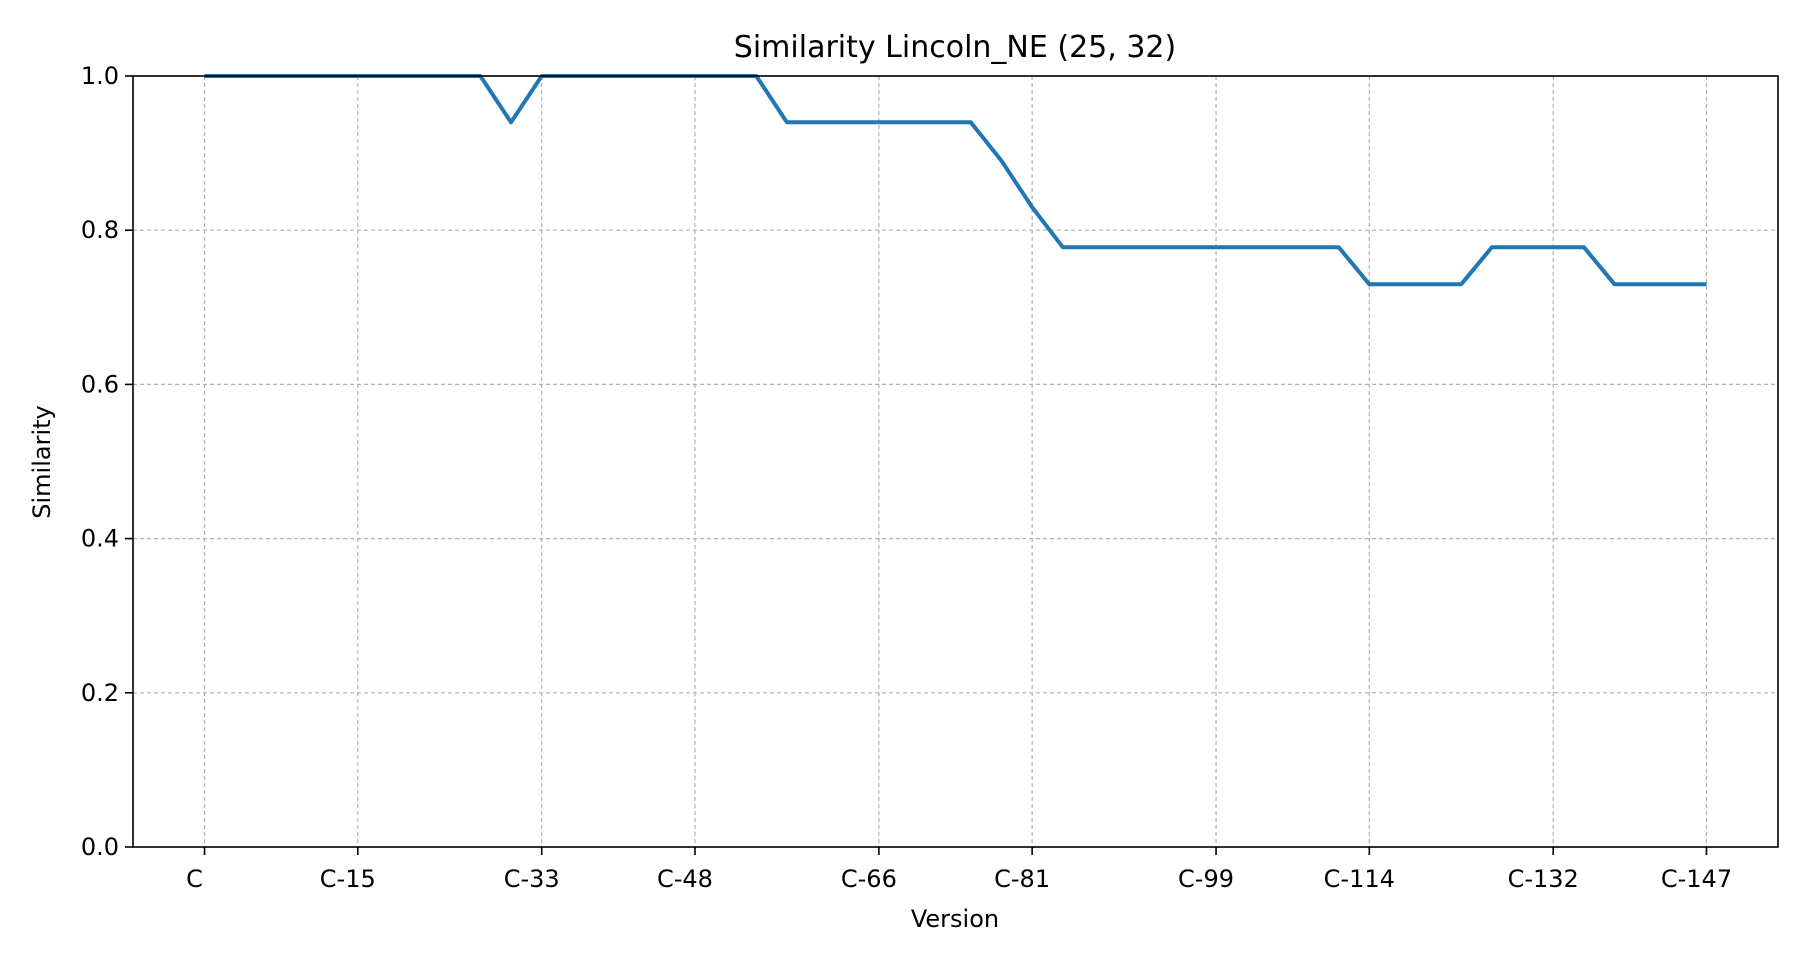 Image resolution: width=1800 pixels, height=960 pixels. I want to click on y-tick-label: 0.4, so click(100, 539).